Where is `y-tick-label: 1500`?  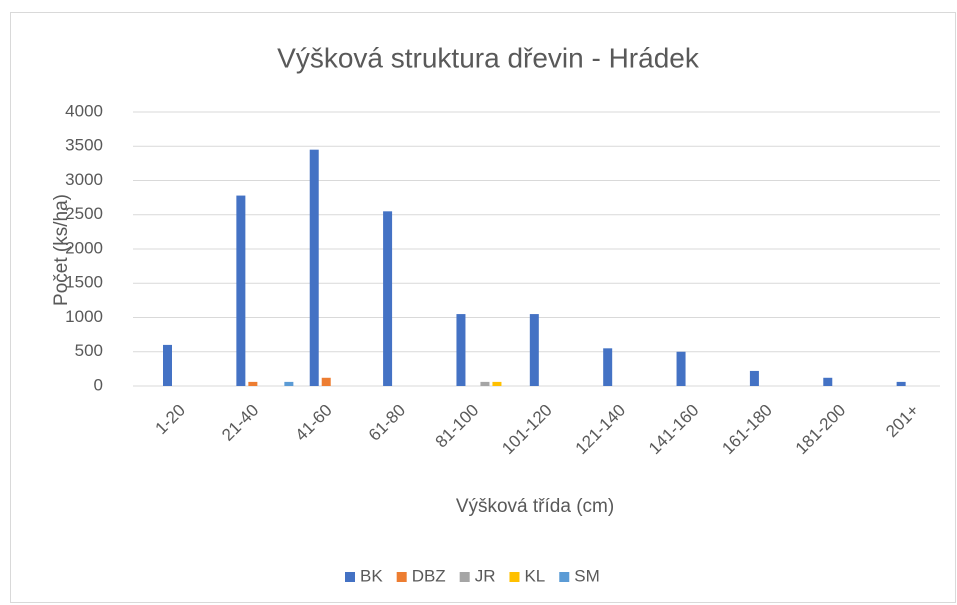
y-tick-label: 1500 is located at coordinates (84, 282).